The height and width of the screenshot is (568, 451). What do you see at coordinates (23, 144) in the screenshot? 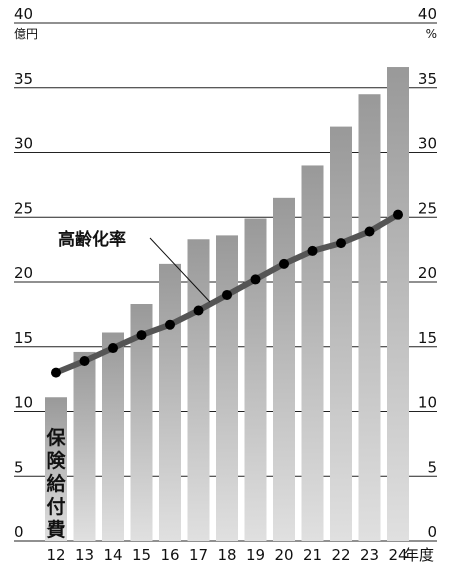
I see `y-left-tick: 30` at bounding box center [23, 144].